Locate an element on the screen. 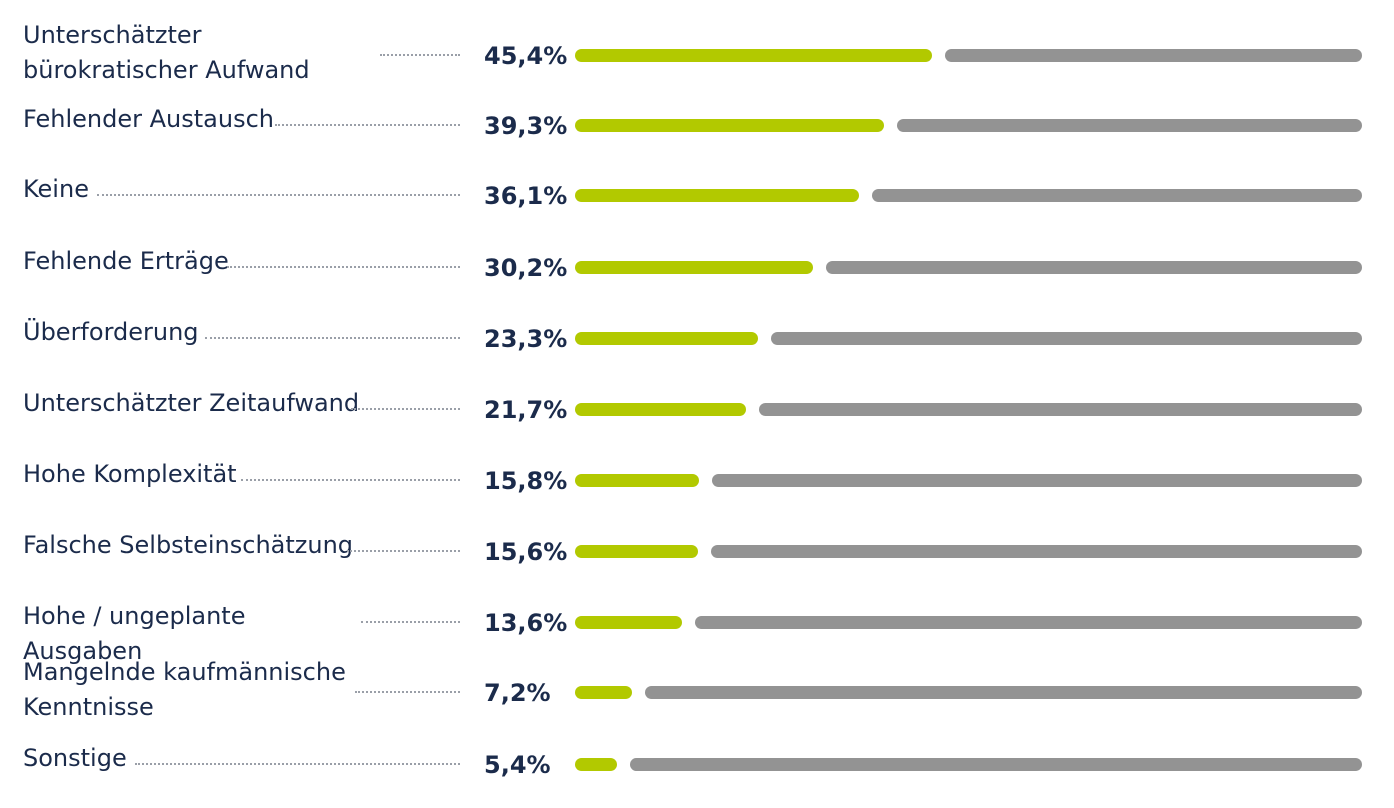 The width and height of the screenshot is (1394, 808). value-label: 15,6% is located at coordinates (526, 552).